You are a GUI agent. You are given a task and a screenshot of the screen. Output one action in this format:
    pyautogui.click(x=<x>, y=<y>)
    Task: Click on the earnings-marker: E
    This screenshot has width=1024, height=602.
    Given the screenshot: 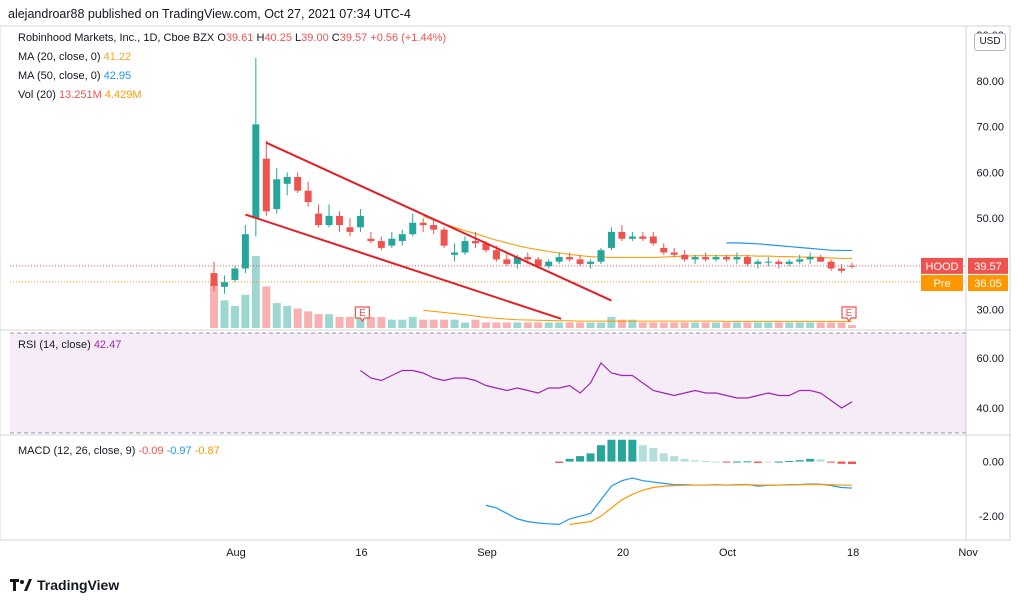 What is the action you would take?
    pyautogui.click(x=849, y=314)
    